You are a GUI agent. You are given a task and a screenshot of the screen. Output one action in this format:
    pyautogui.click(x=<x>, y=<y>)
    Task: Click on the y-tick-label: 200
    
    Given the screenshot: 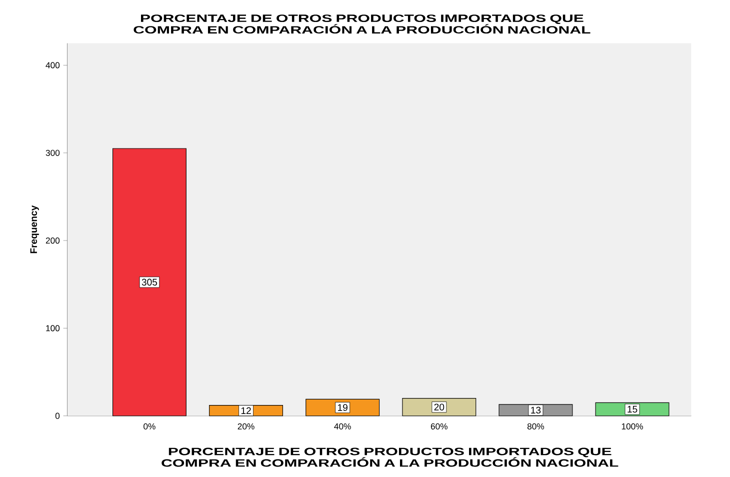 What is the action you would take?
    pyautogui.click(x=53, y=241)
    